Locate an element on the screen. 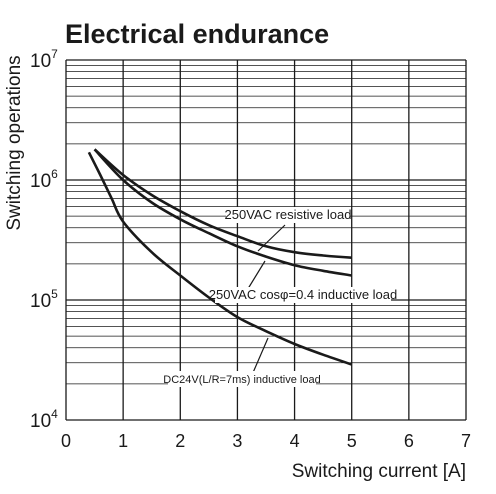 This screenshot has height=494, width=496. x-axis-label: Switching current [A] is located at coordinates (379, 471).